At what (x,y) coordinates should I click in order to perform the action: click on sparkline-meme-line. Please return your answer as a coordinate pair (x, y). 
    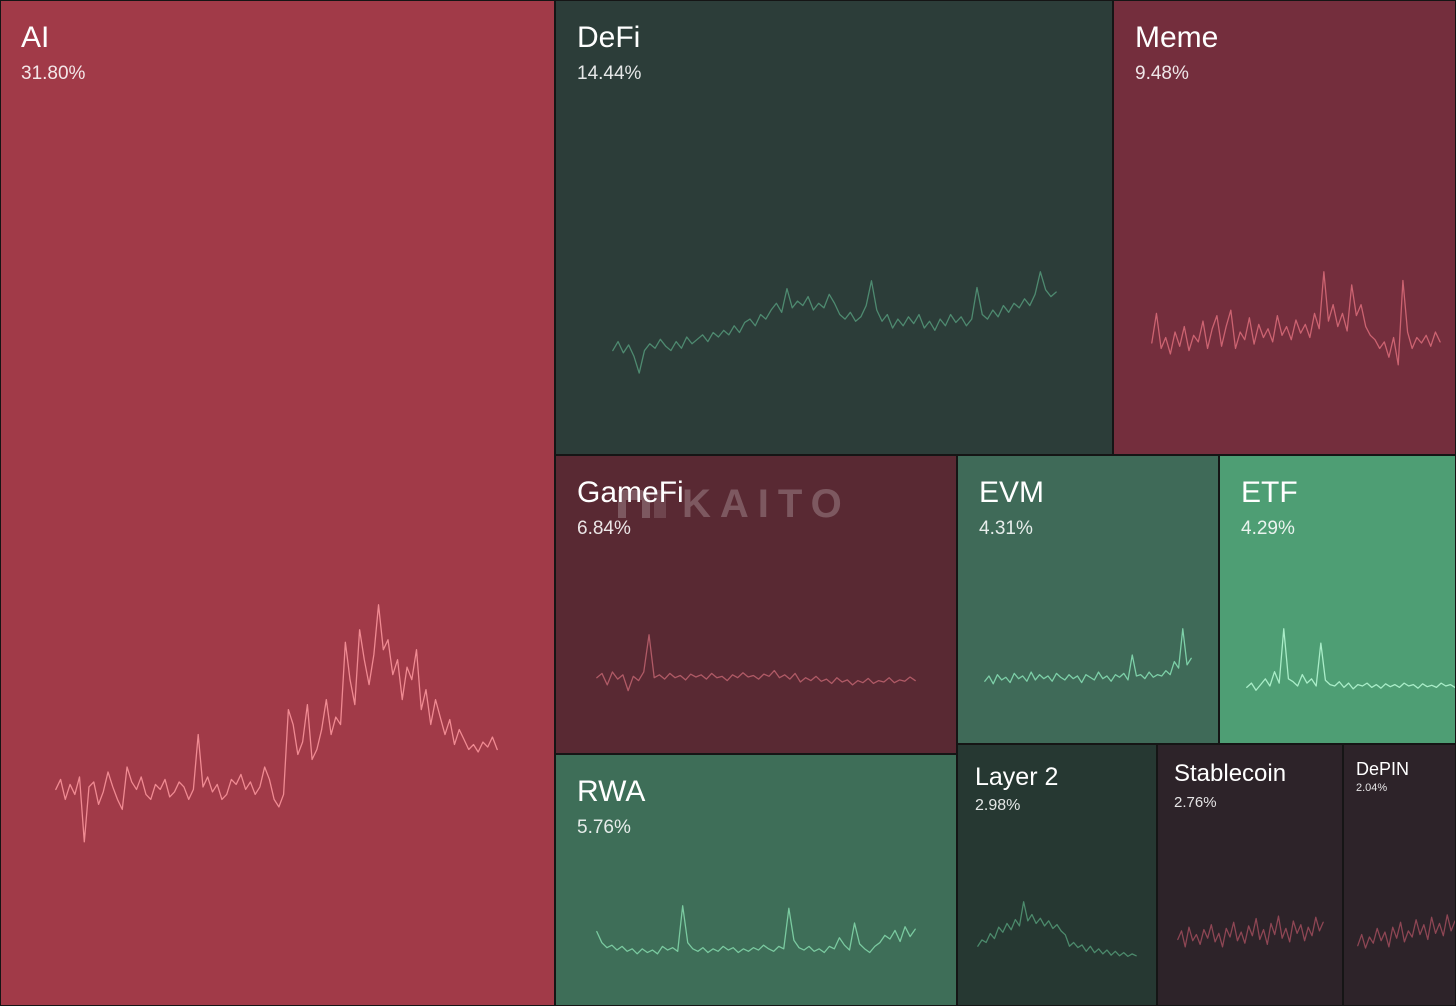
    Looking at the image, I should click on (1296, 318).